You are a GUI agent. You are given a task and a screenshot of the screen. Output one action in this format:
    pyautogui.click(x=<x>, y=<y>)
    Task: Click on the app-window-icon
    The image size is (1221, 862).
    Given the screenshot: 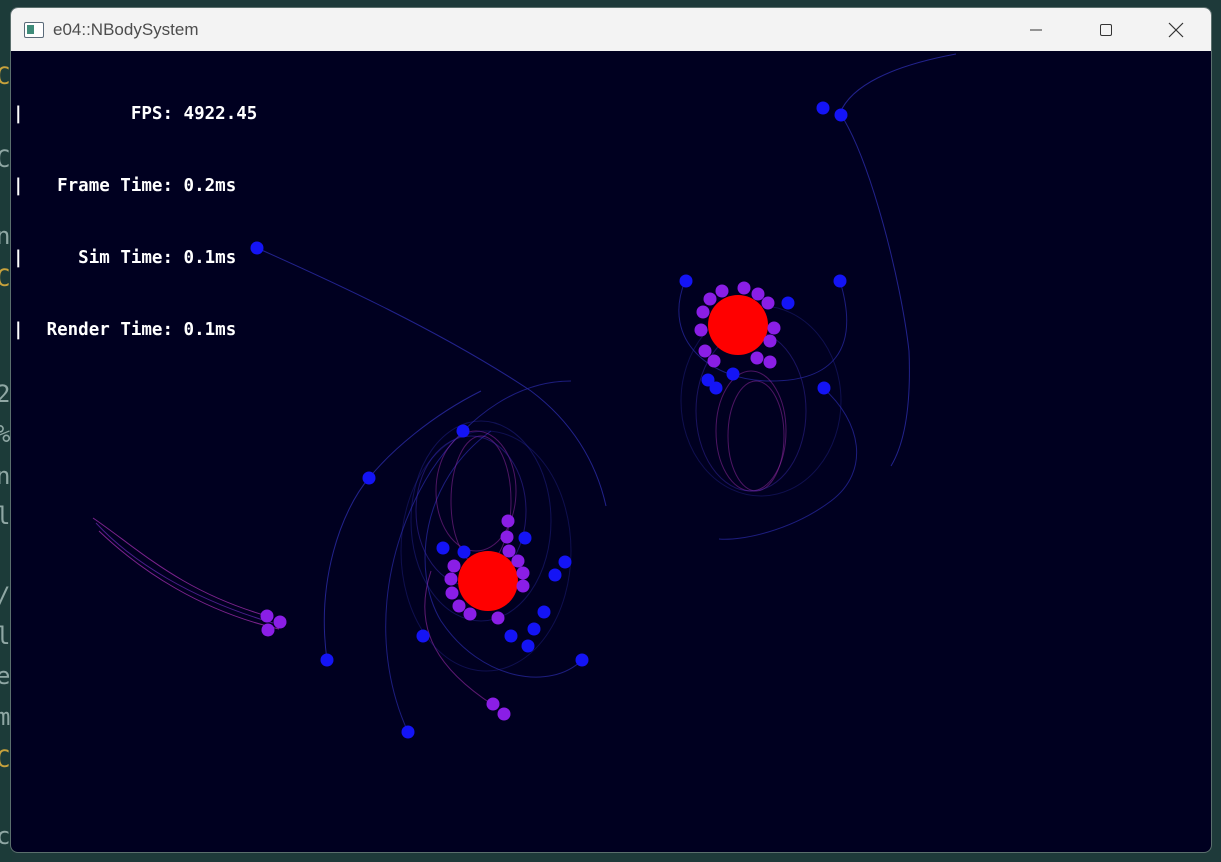 What is the action you would take?
    pyautogui.click(x=34, y=29)
    